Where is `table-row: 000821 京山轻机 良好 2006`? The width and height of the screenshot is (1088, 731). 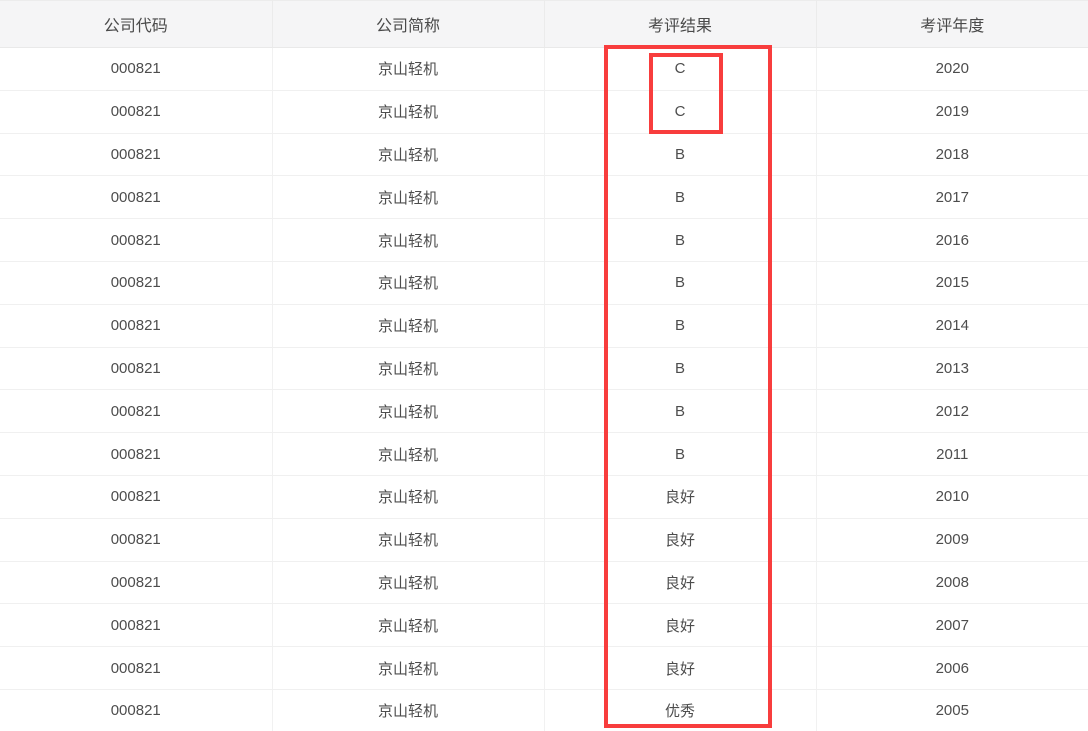
table-row: 000821 京山轻机 良好 2006 is located at coordinates (544, 668).